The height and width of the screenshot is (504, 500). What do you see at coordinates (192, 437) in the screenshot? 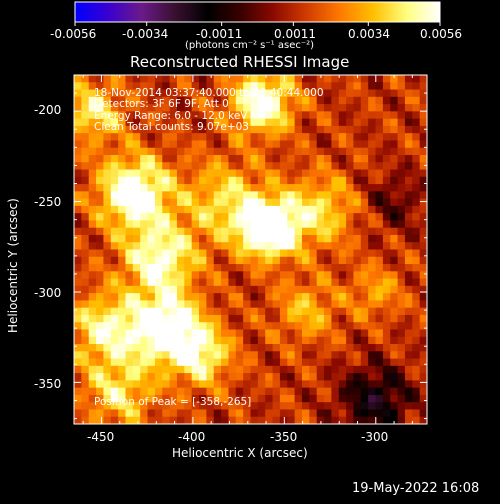
I see `x-tick-label: -400` at bounding box center [192, 437].